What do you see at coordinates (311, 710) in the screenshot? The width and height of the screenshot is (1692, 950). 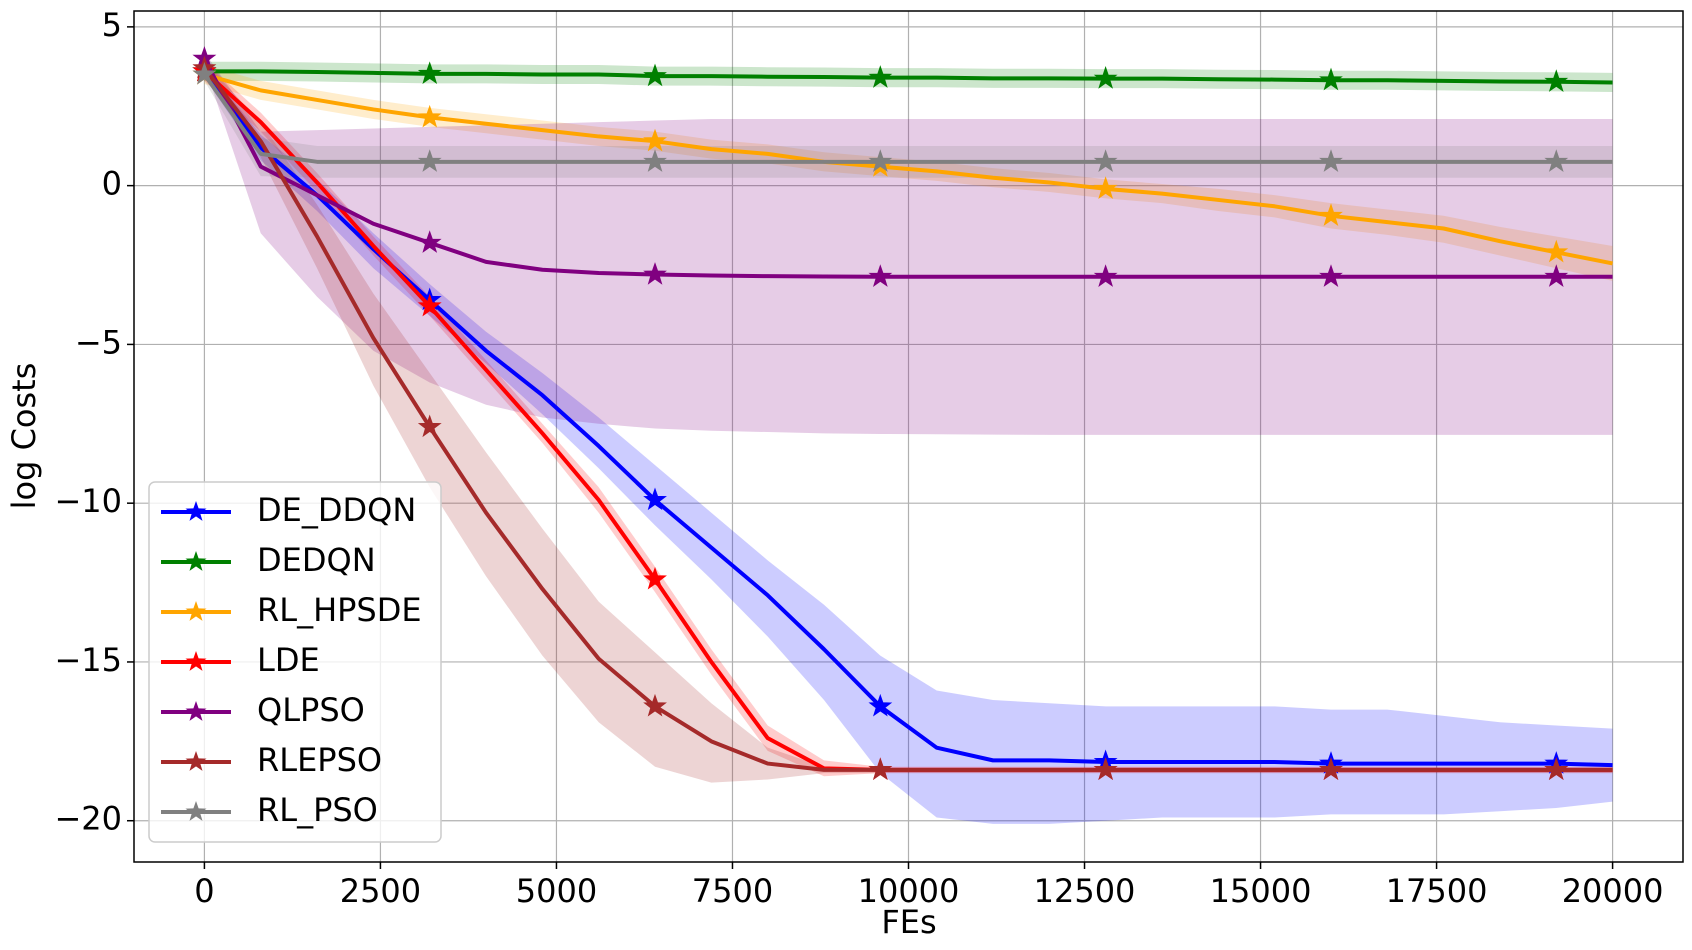 I see `legend-label: QLPSO` at bounding box center [311, 710].